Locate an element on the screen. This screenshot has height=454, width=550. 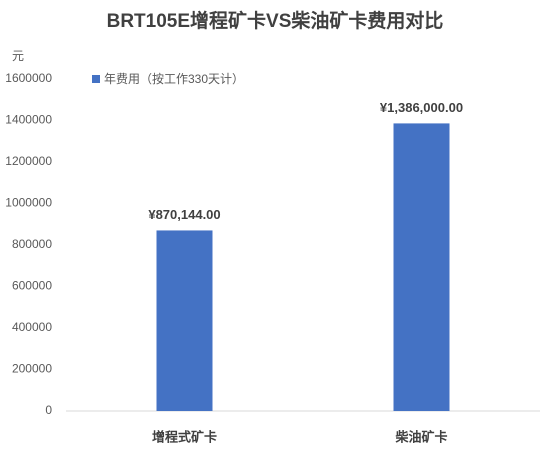
y-tick-label: 0 is located at coordinates (48, 410).